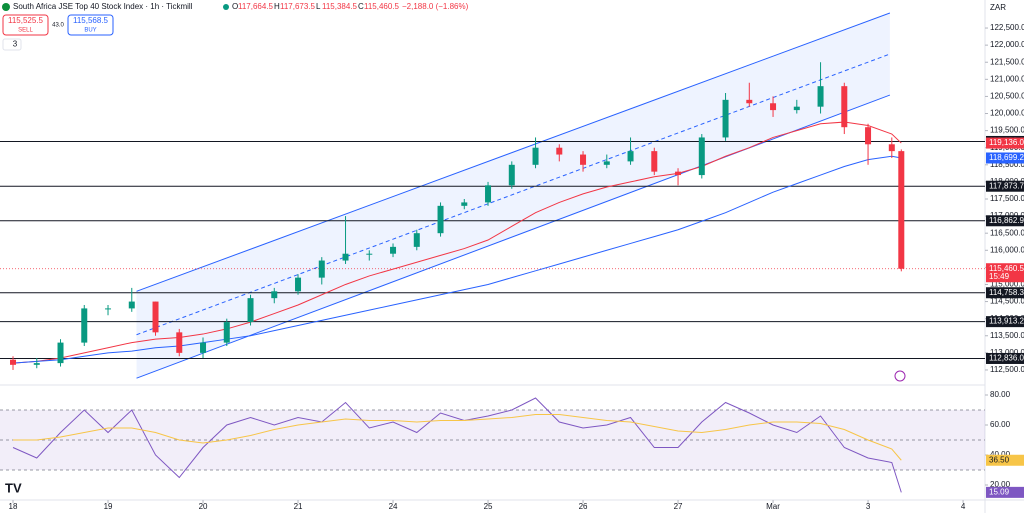 The image size is (1024, 513). I want to click on y-tick-label: 112,500.0, so click(1007, 369).